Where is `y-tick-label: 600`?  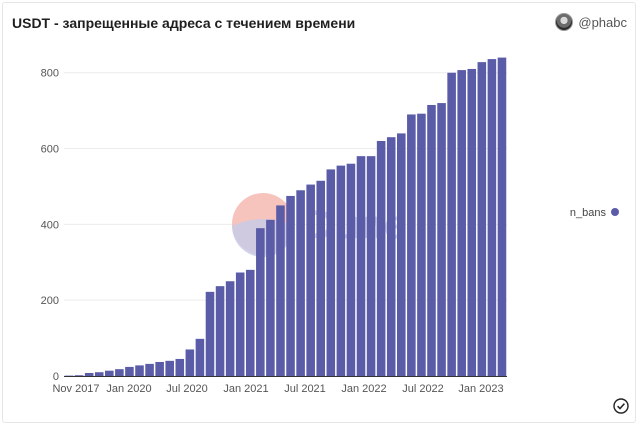
y-tick-label: 600 is located at coordinates (50, 150).